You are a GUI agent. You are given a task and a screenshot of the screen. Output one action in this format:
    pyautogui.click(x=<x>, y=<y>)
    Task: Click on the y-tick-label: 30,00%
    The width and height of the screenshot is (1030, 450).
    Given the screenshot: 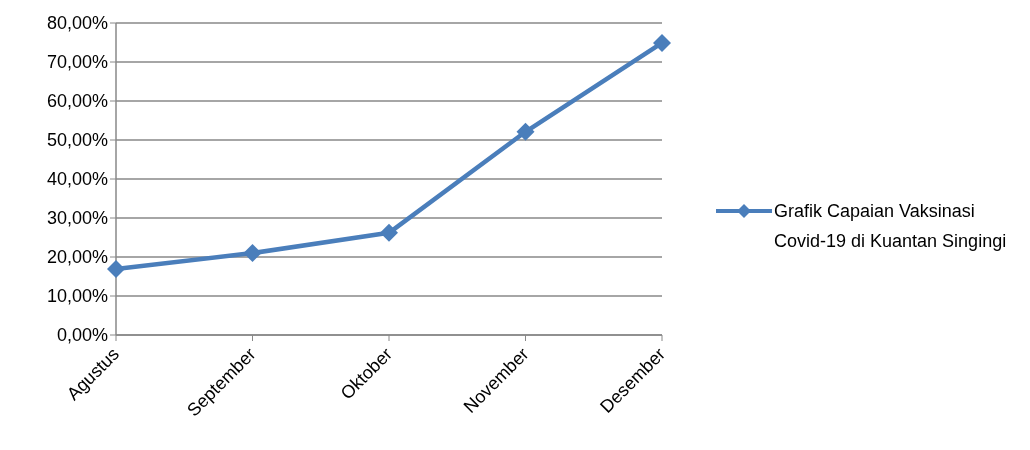 What is the action you would take?
    pyautogui.click(x=77, y=218)
    